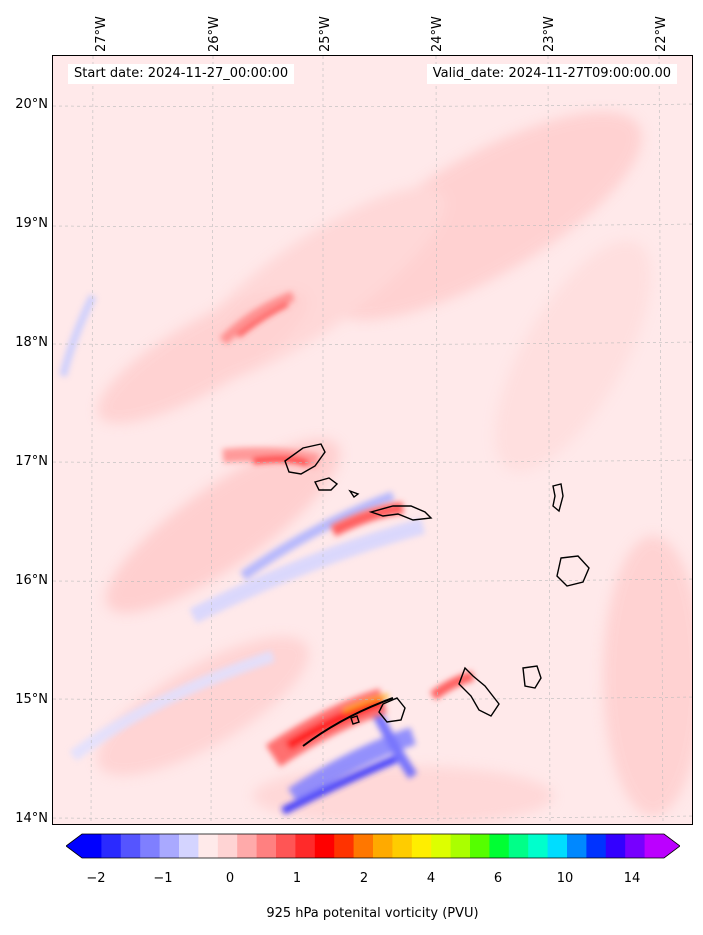 The height and width of the screenshot is (935, 703). What do you see at coordinates (672, 846) in the screenshot?
I see `colorbar-arrow-max` at bounding box center [672, 846].